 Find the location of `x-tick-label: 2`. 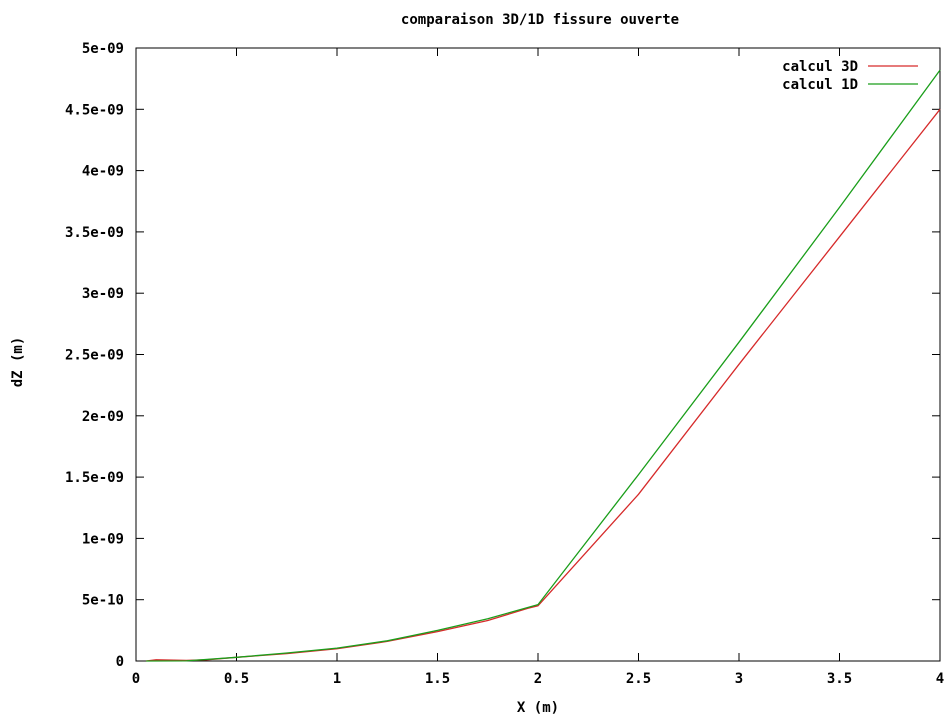

x-tick-label: 2 is located at coordinates (538, 679).